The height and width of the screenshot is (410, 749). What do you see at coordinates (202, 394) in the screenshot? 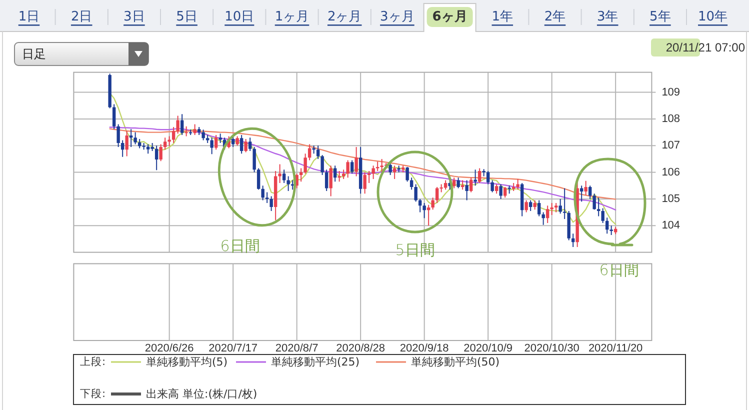
I see `legend-label: 出来高 単位:(株/口/枚)` at bounding box center [202, 394].